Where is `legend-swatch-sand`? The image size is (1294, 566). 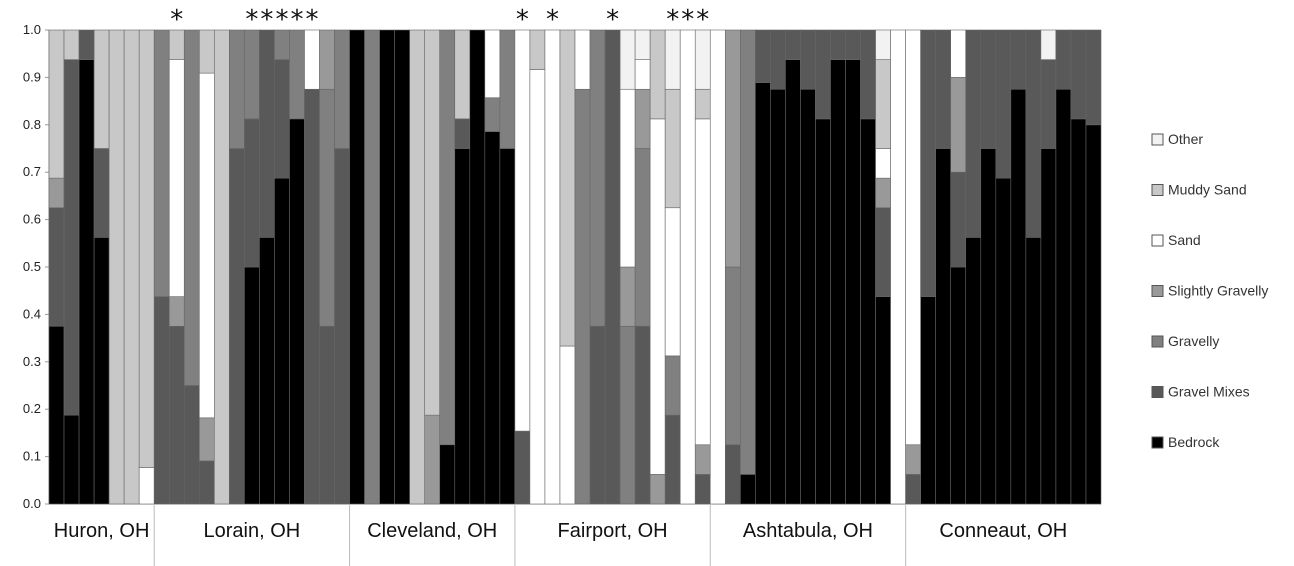 legend-swatch-sand is located at coordinates (1157, 240).